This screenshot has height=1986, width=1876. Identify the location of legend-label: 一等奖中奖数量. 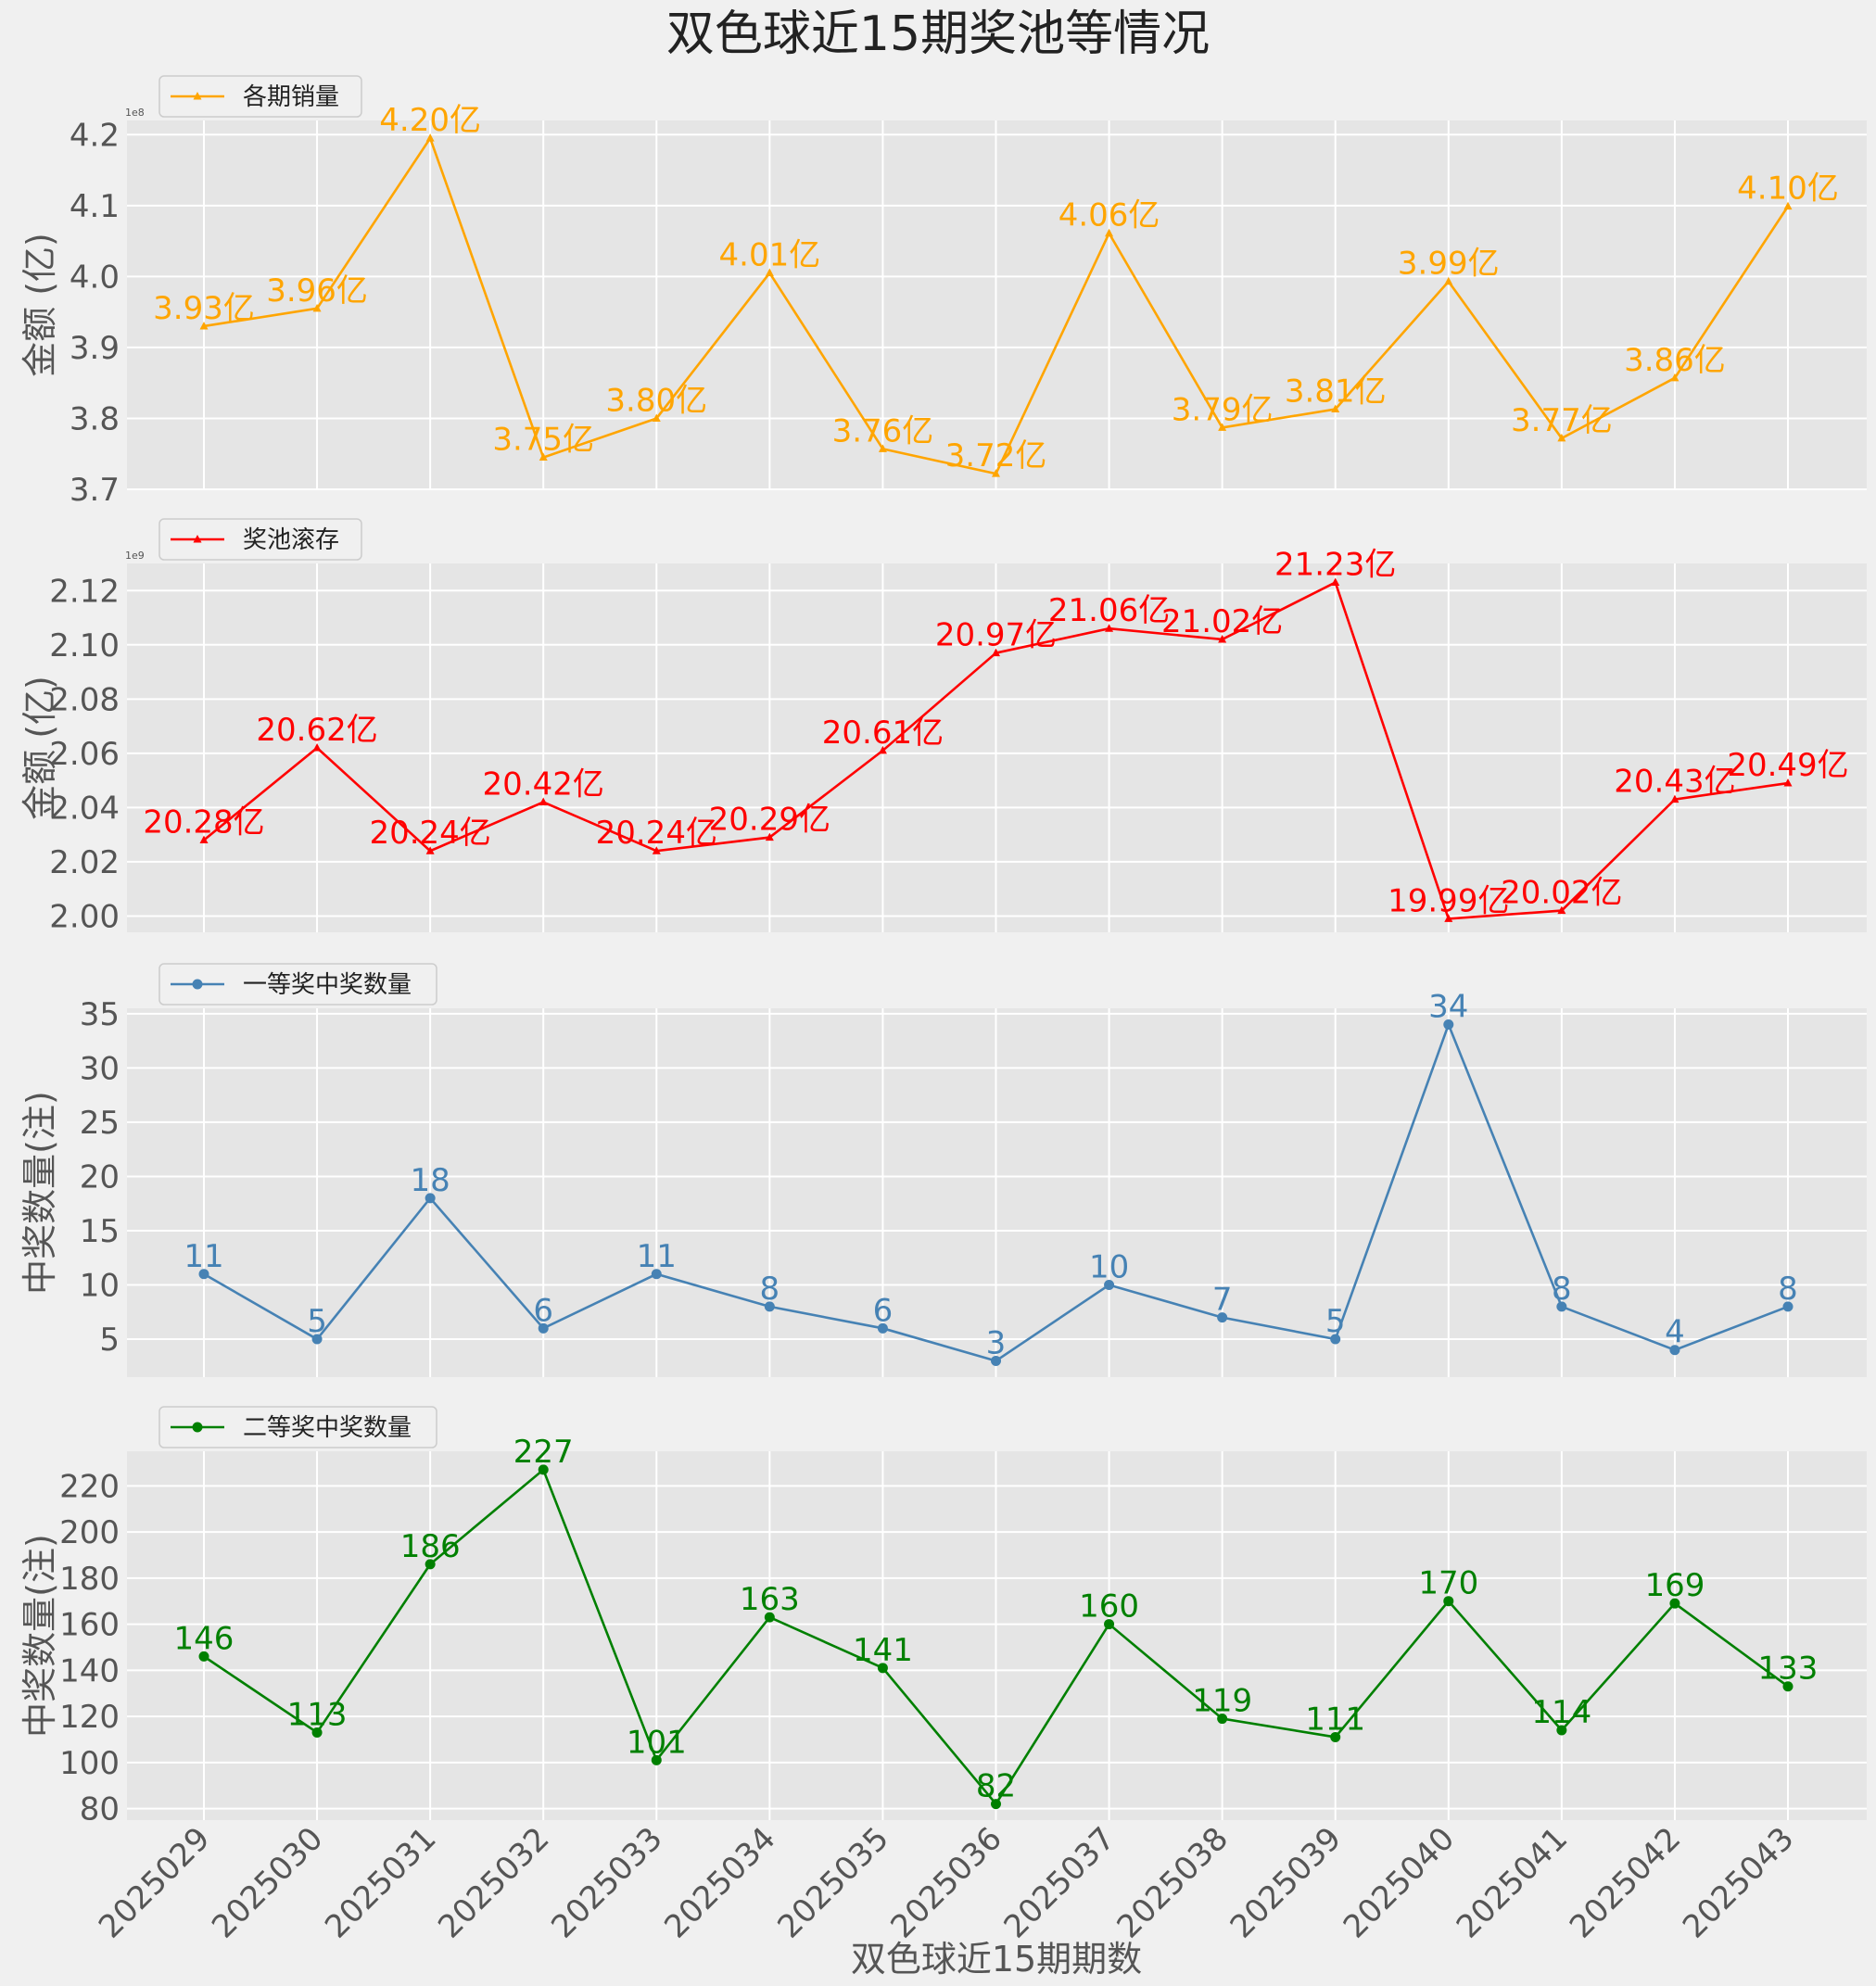
(328, 985).